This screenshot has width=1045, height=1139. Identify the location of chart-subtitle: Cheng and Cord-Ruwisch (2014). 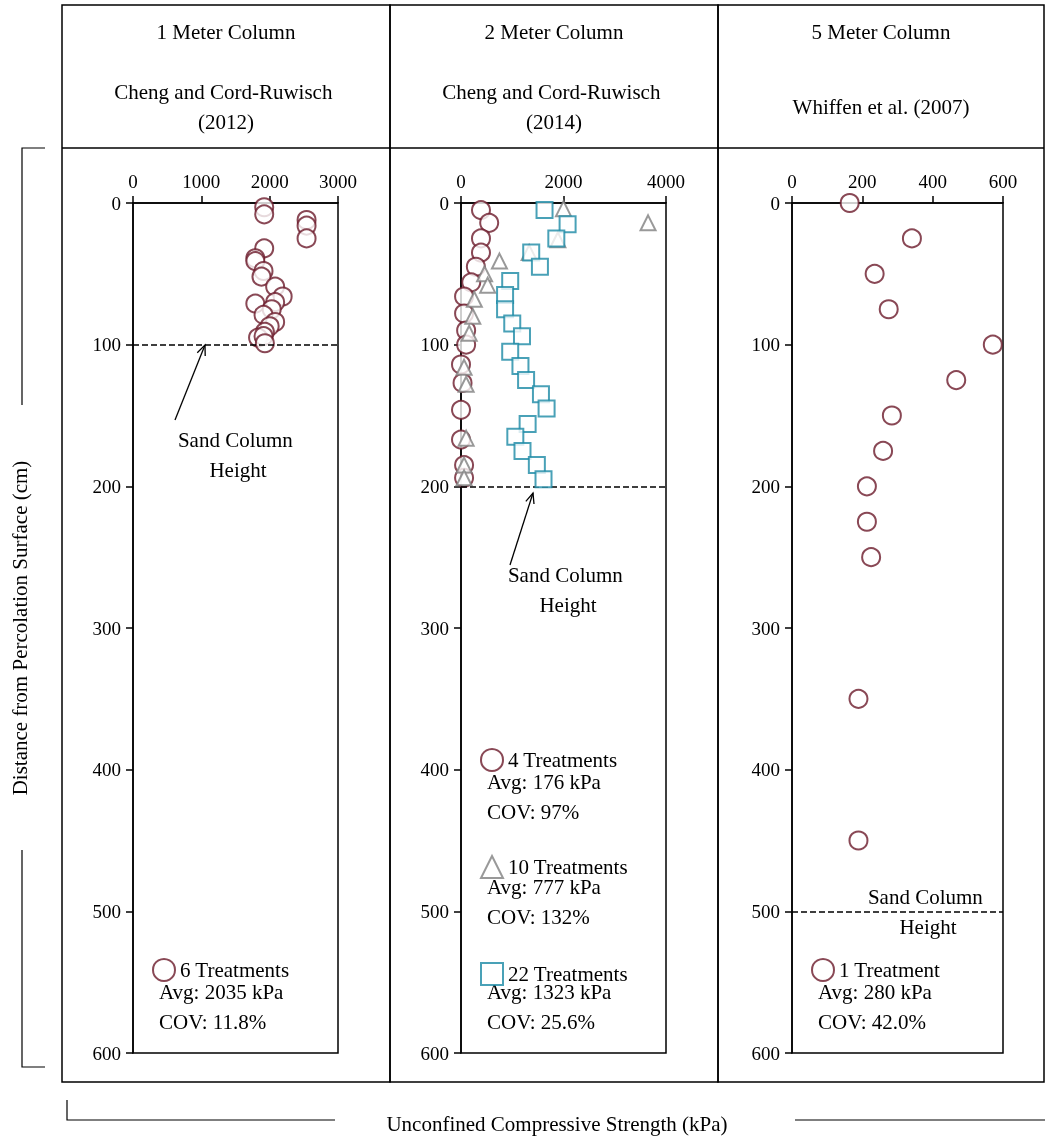
(554, 107).